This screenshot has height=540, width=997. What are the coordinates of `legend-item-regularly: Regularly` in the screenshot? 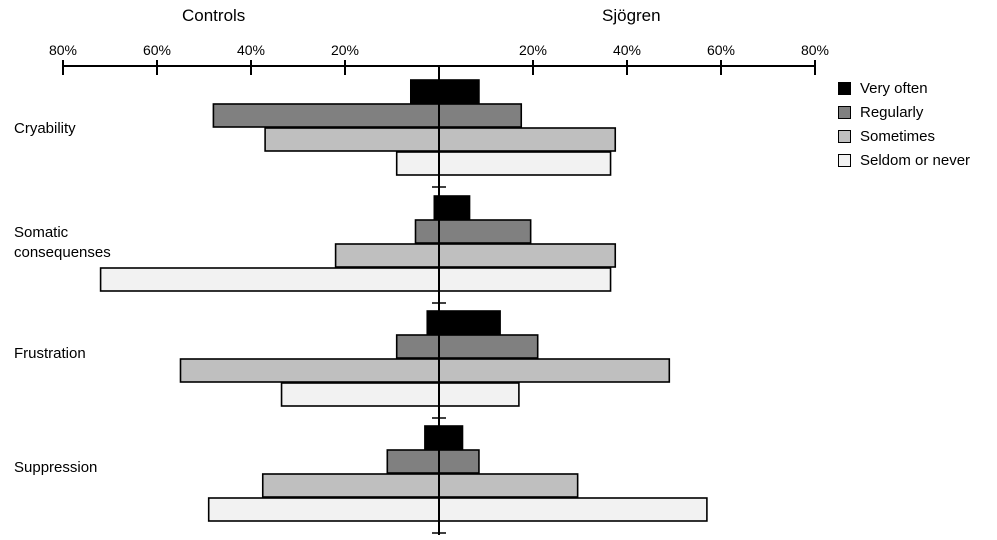 It's located at (904, 112).